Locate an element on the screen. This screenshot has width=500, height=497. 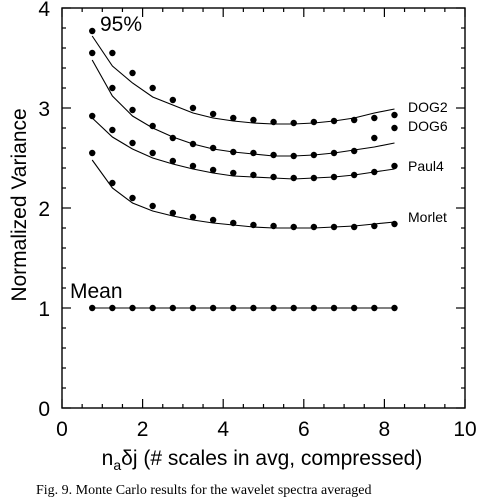
series-label-dog6: DOG6 is located at coordinates (428, 126).